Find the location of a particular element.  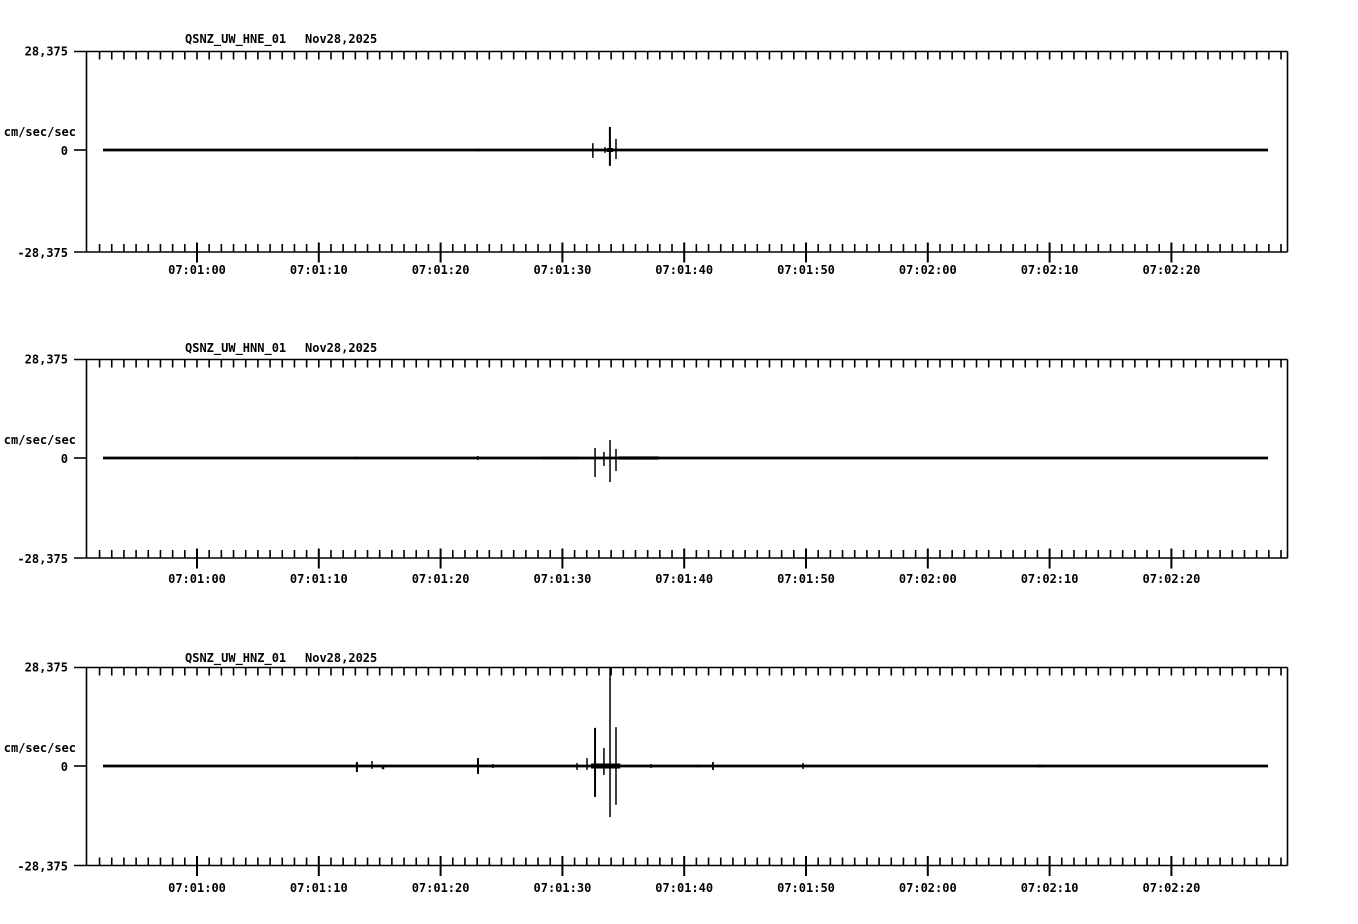

panel-title: QSNZ_UW_HNN_01 is located at coordinates (235, 348).